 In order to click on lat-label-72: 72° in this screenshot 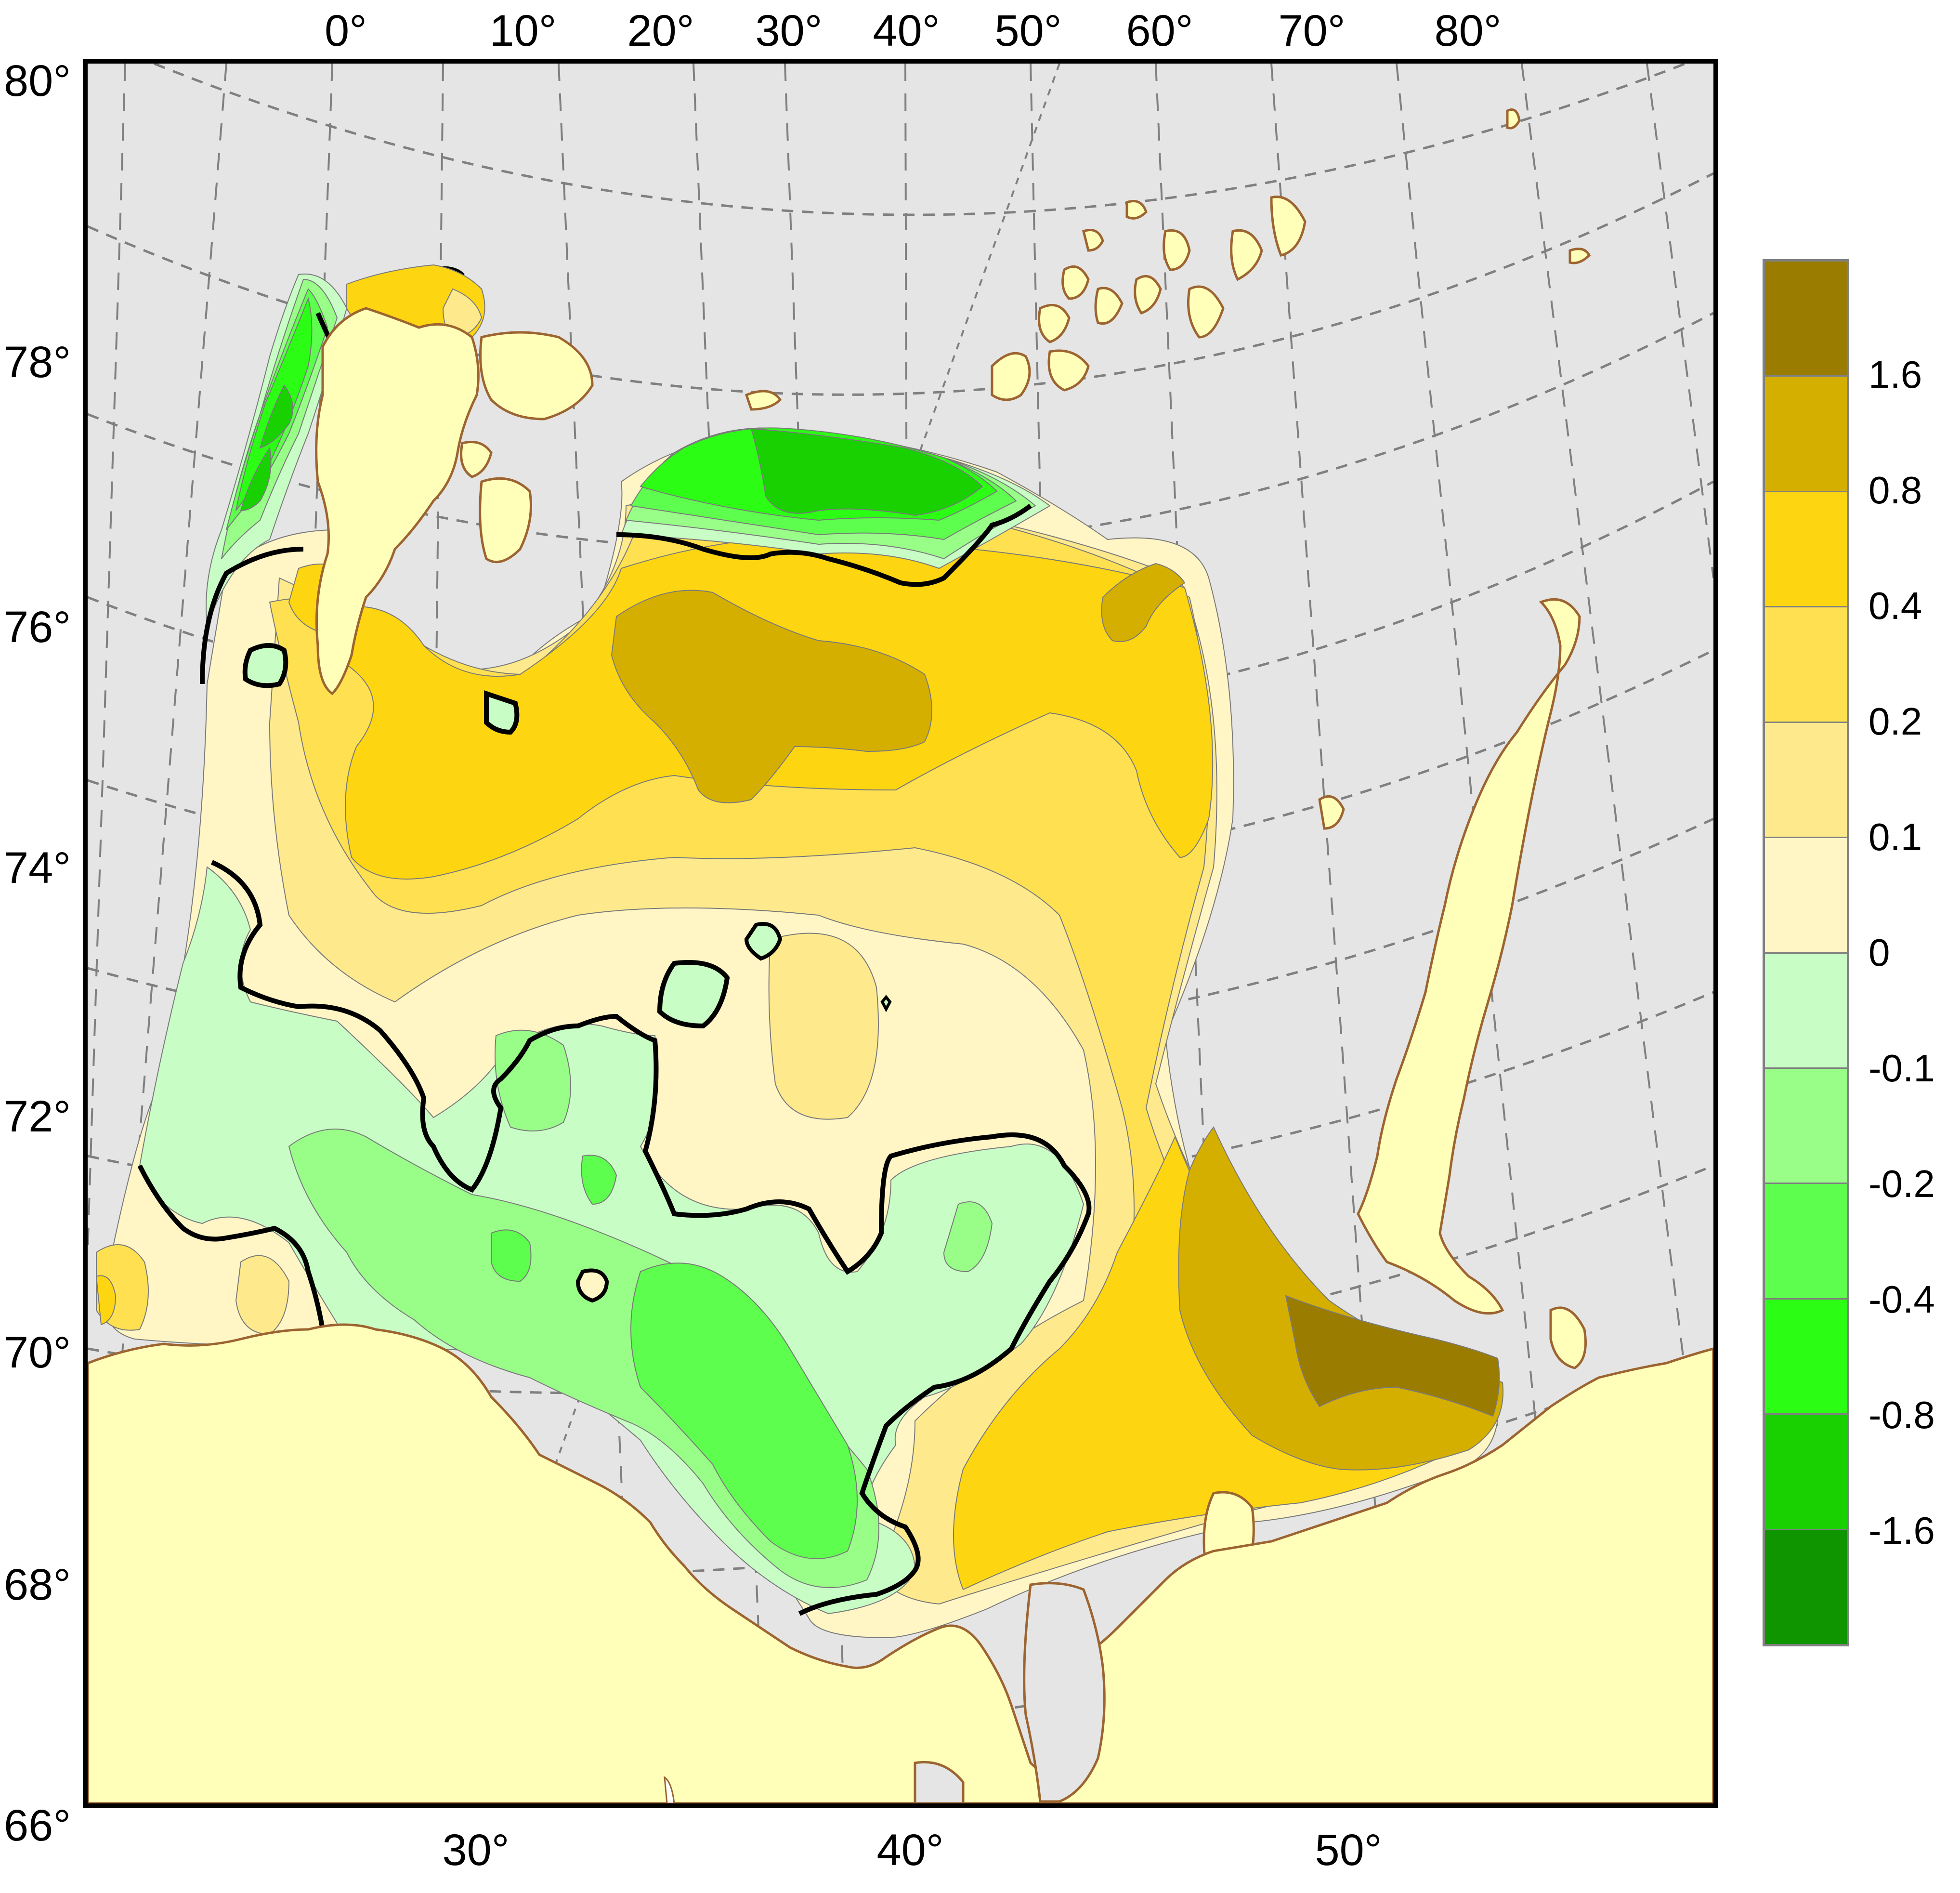, I will do `click(37, 1116)`.